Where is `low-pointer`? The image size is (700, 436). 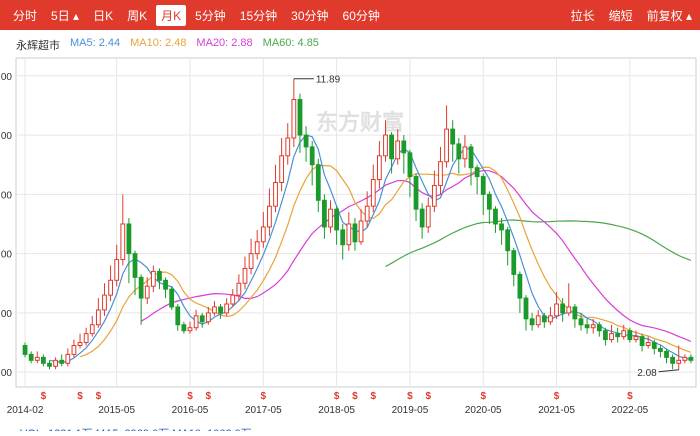 low-pointer is located at coordinates (668, 371).